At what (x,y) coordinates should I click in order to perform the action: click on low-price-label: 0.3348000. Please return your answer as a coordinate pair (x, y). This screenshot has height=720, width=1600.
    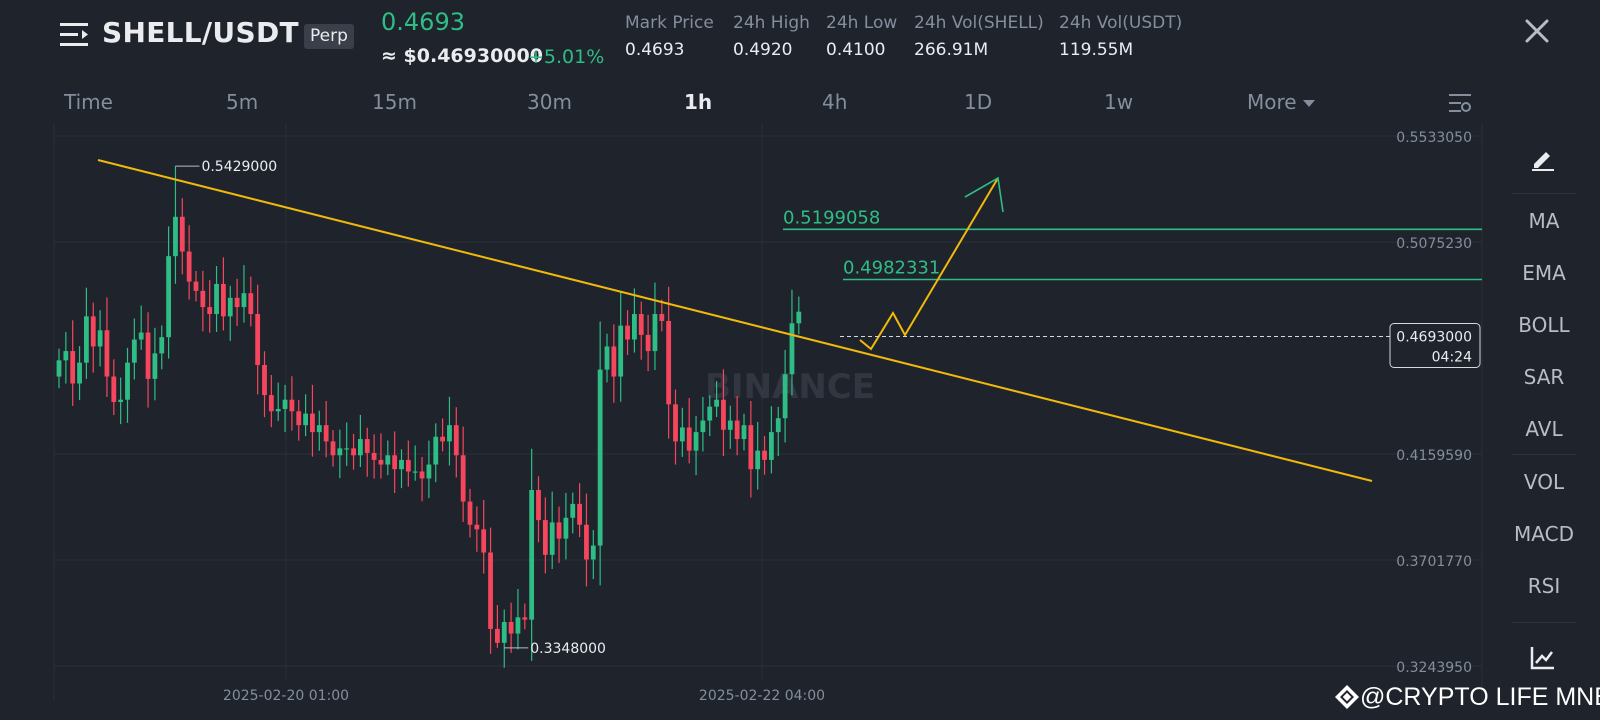
    Looking at the image, I should click on (568, 649).